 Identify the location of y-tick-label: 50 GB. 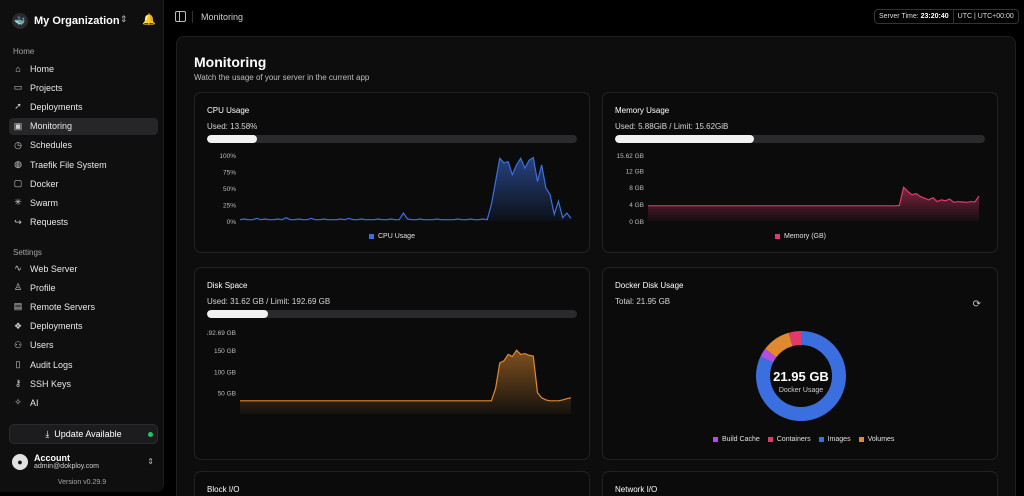
(227, 394).